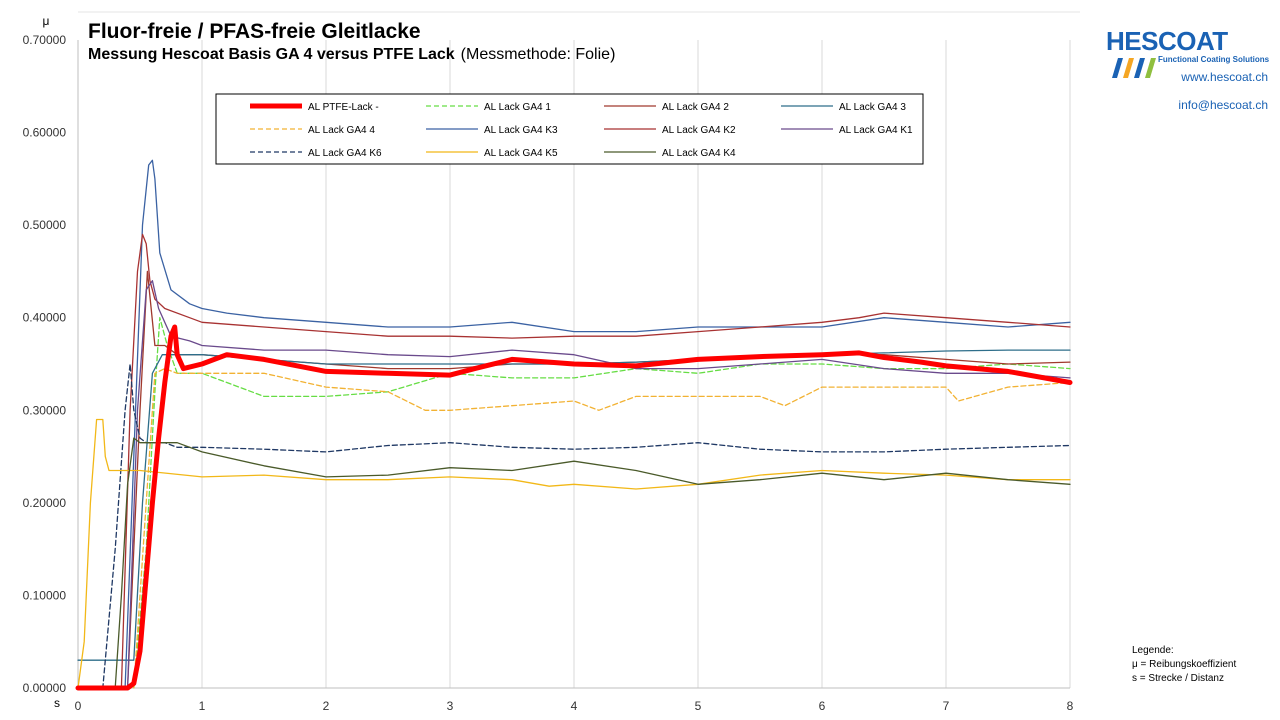 The height and width of the screenshot is (720, 1280). I want to click on legend-label: AL PTFE-Lack -, so click(343, 107).